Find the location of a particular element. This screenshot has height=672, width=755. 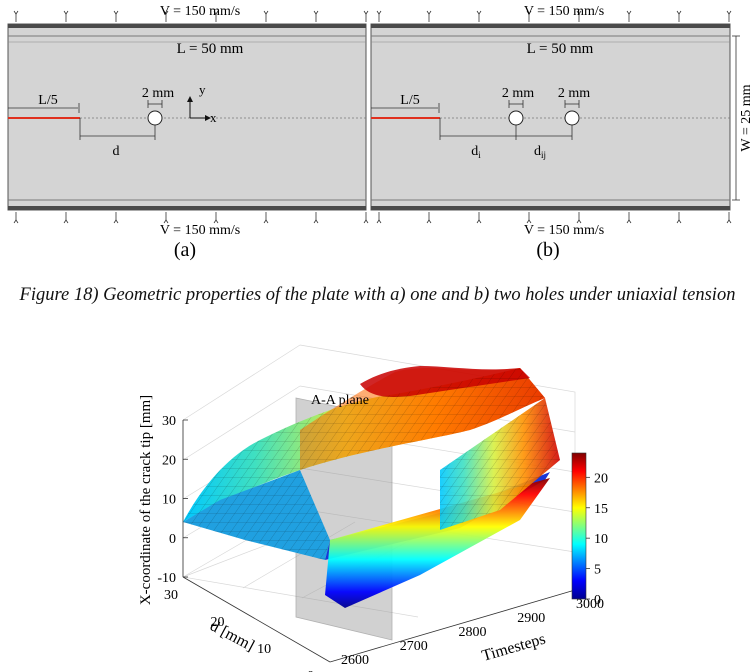

colorbar-tick-label: 20 is located at coordinates (601, 478).